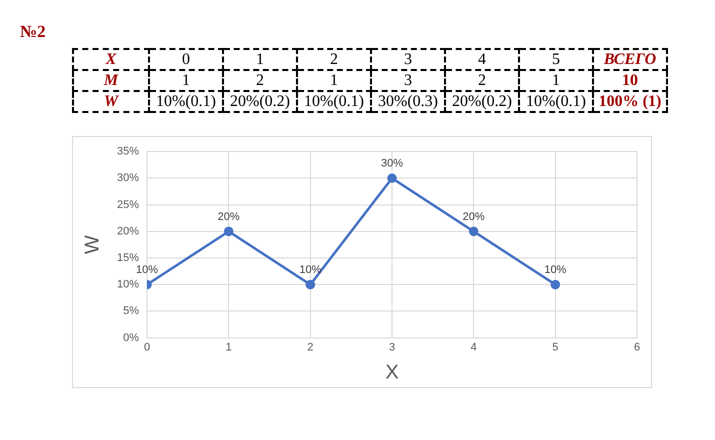  I want to click on x-tick-label: 2, so click(310, 347).